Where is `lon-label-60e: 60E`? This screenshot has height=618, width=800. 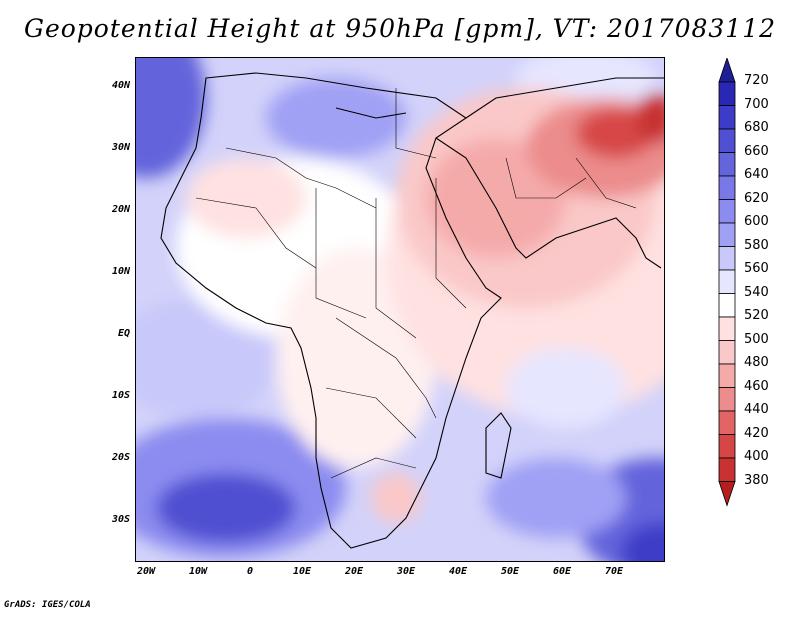 lon-label-60e: 60E is located at coordinates (562, 571).